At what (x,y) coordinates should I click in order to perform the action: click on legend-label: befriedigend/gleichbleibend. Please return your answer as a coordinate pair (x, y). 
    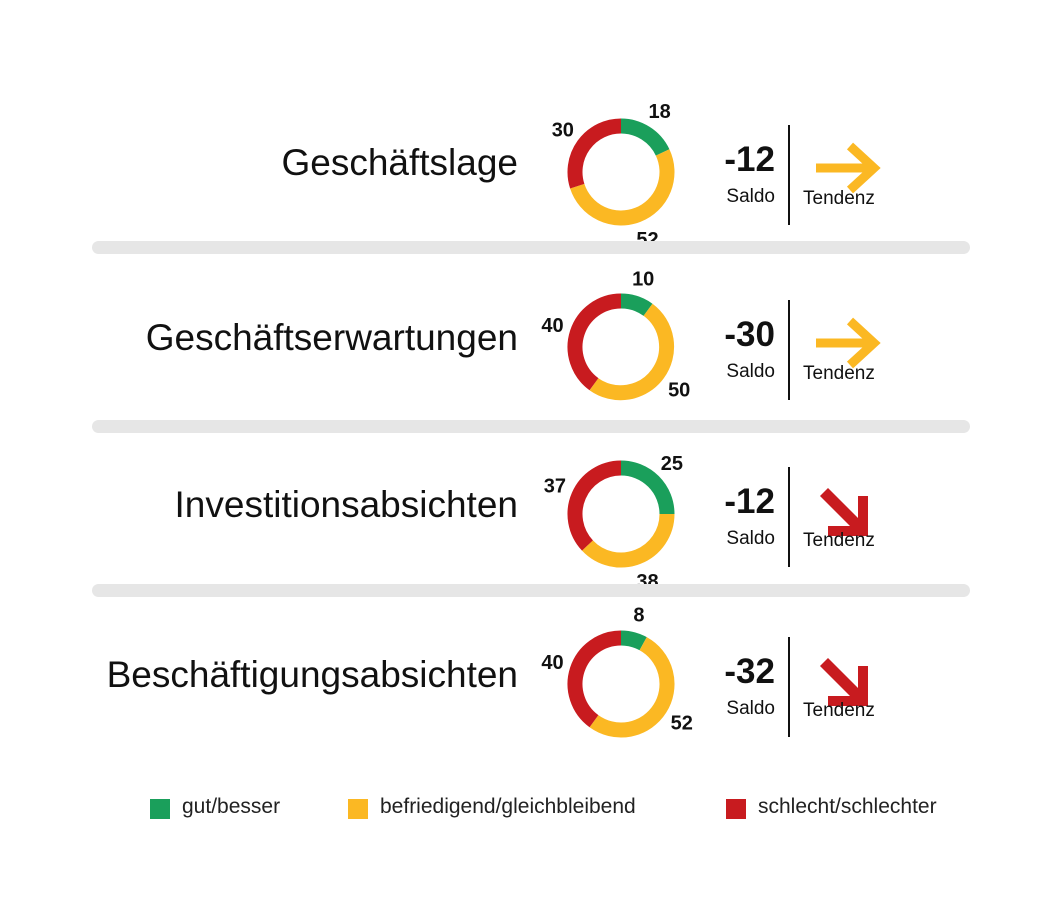
    Looking at the image, I should click on (508, 806).